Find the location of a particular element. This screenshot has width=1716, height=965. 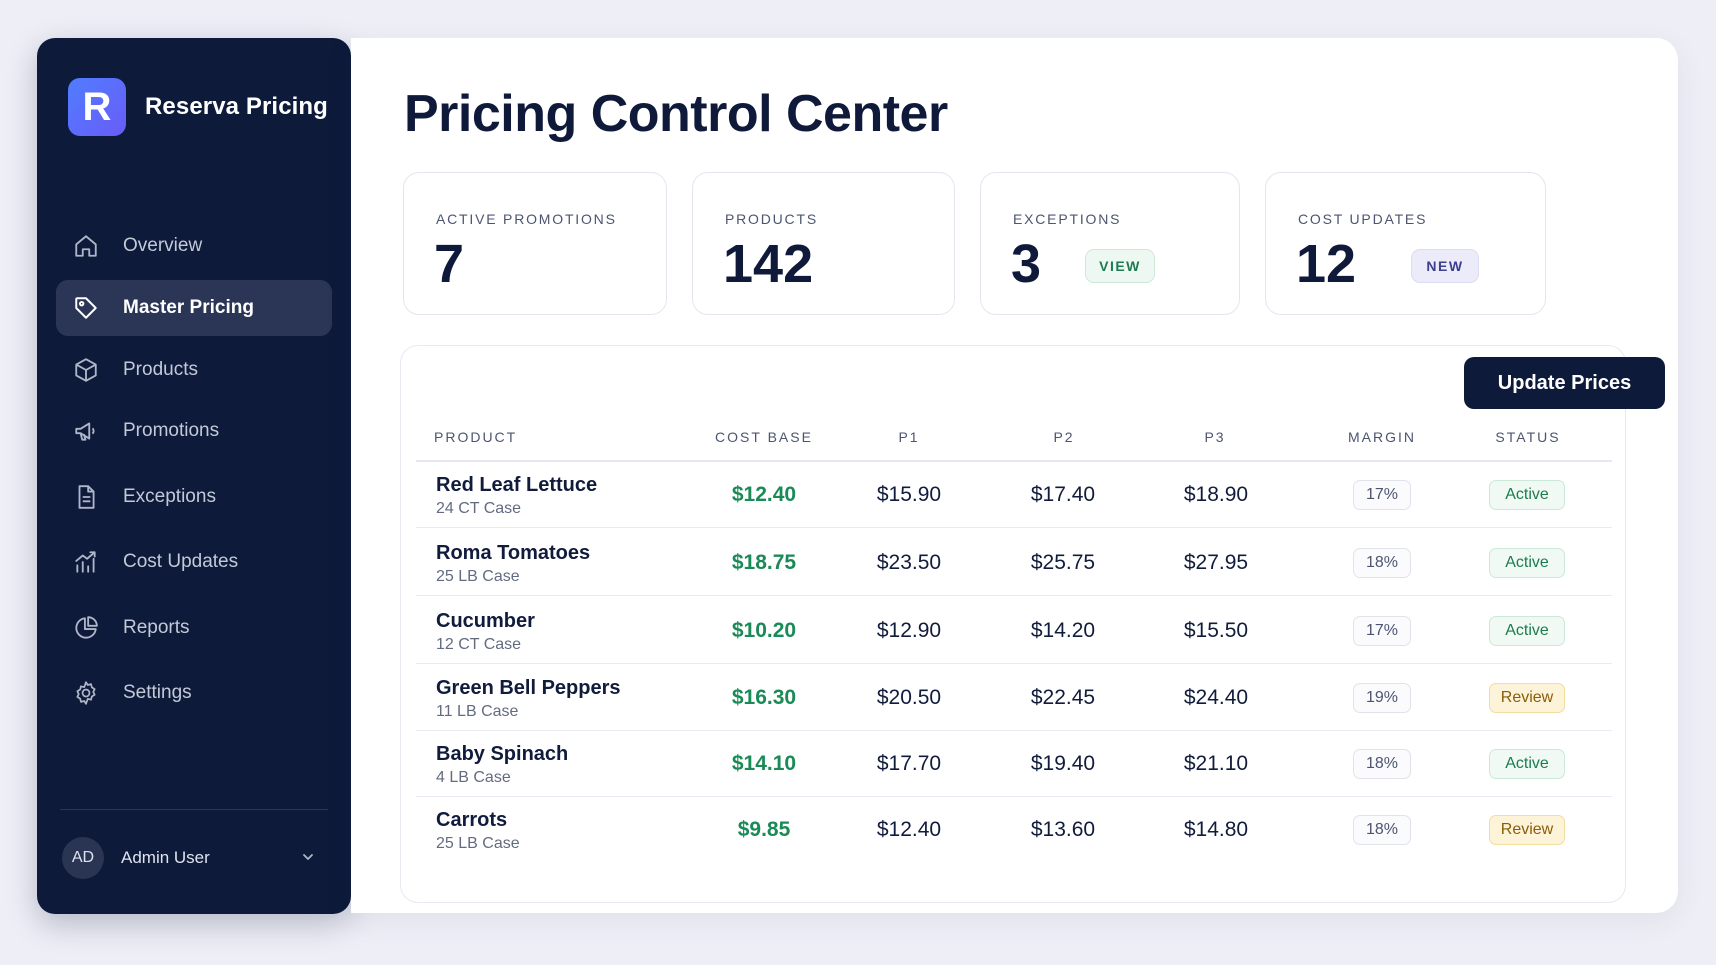

p2-price: $14.20 is located at coordinates (1063, 630).